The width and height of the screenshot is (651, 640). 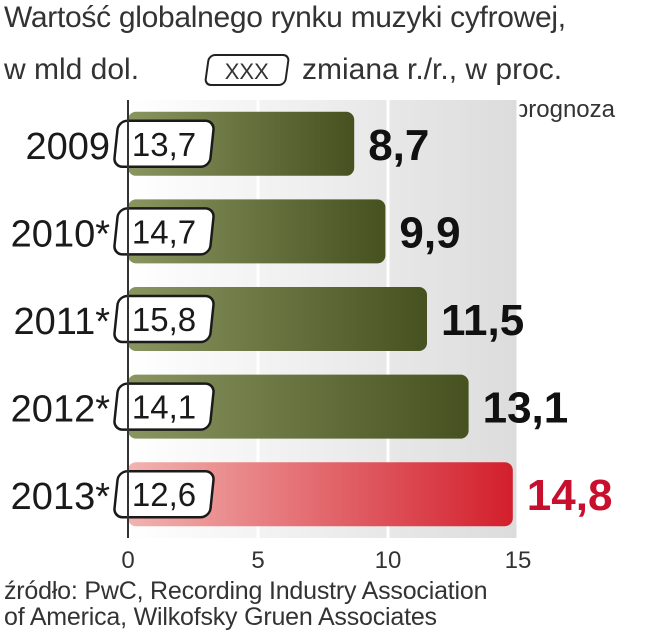 I want to click on x-tick-label: 5, so click(x=257, y=560).